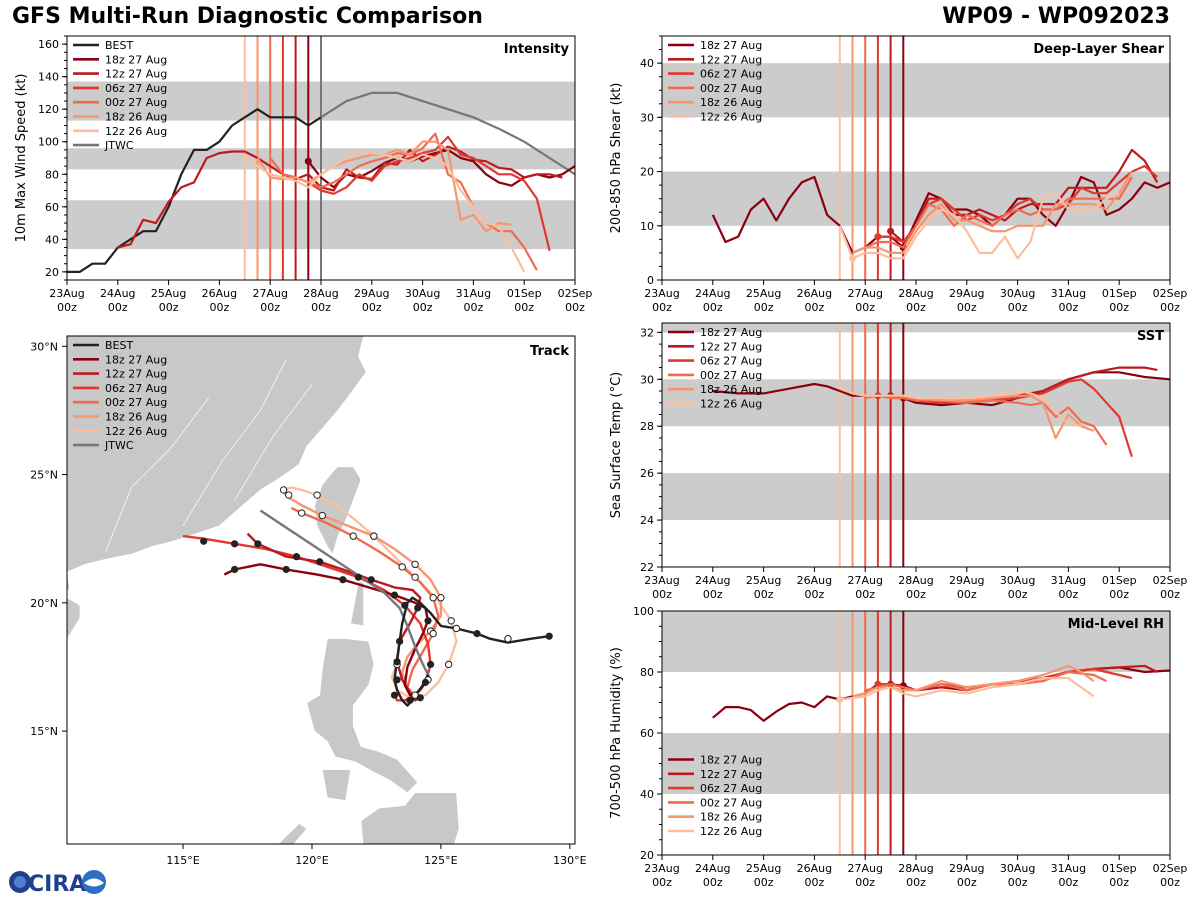 This screenshot has height=900, width=1200. What do you see at coordinates (647, 379) in the screenshot?
I see `sst-ytick-label: 30` at bounding box center [647, 379].